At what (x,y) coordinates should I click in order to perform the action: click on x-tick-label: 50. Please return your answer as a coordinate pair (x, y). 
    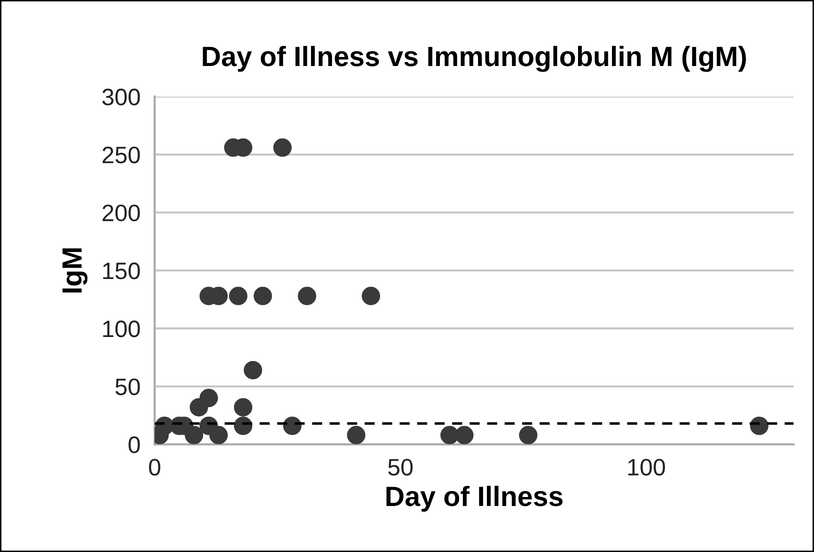
    Looking at the image, I should click on (400, 467).